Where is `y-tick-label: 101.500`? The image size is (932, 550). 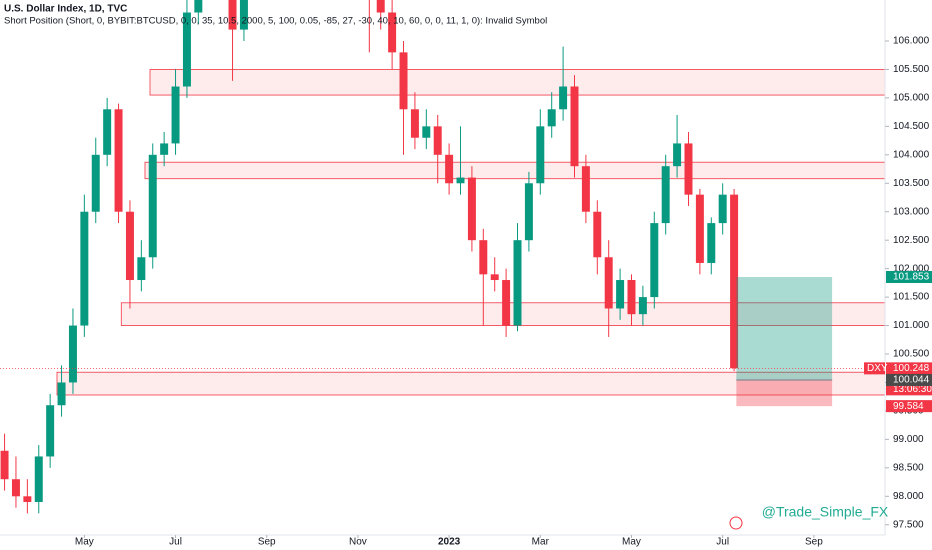 y-tick-label: 101.500 is located at coordinates (911, 297).